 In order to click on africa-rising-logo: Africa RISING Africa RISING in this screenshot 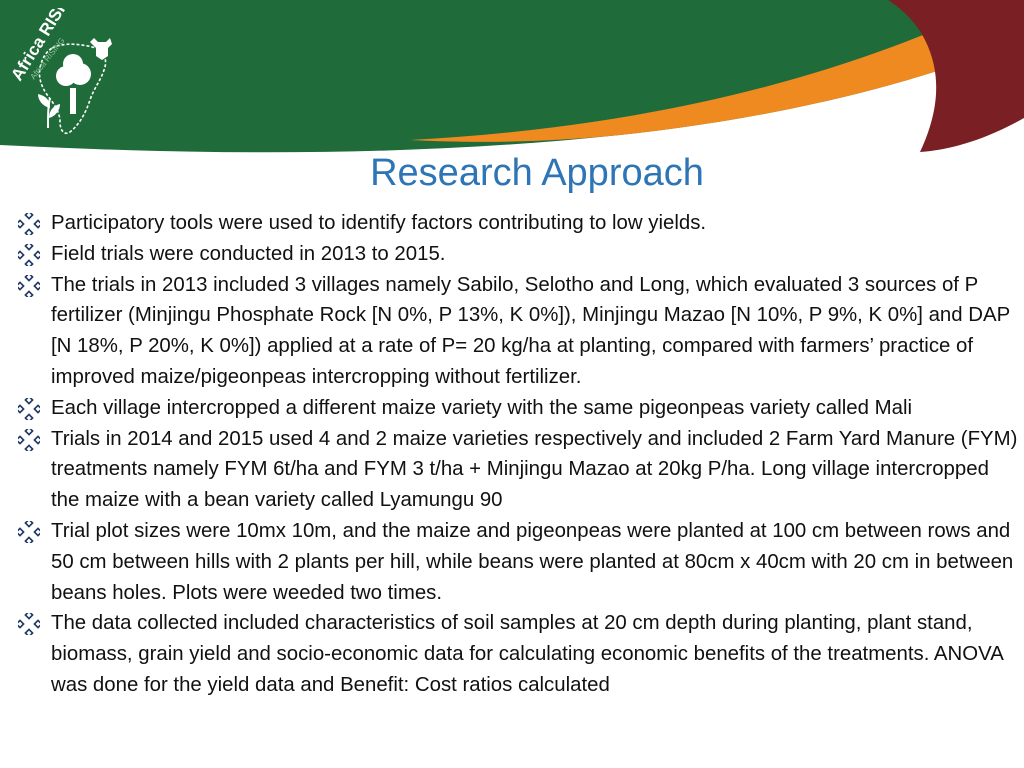, I will do `click(59, 71)`.